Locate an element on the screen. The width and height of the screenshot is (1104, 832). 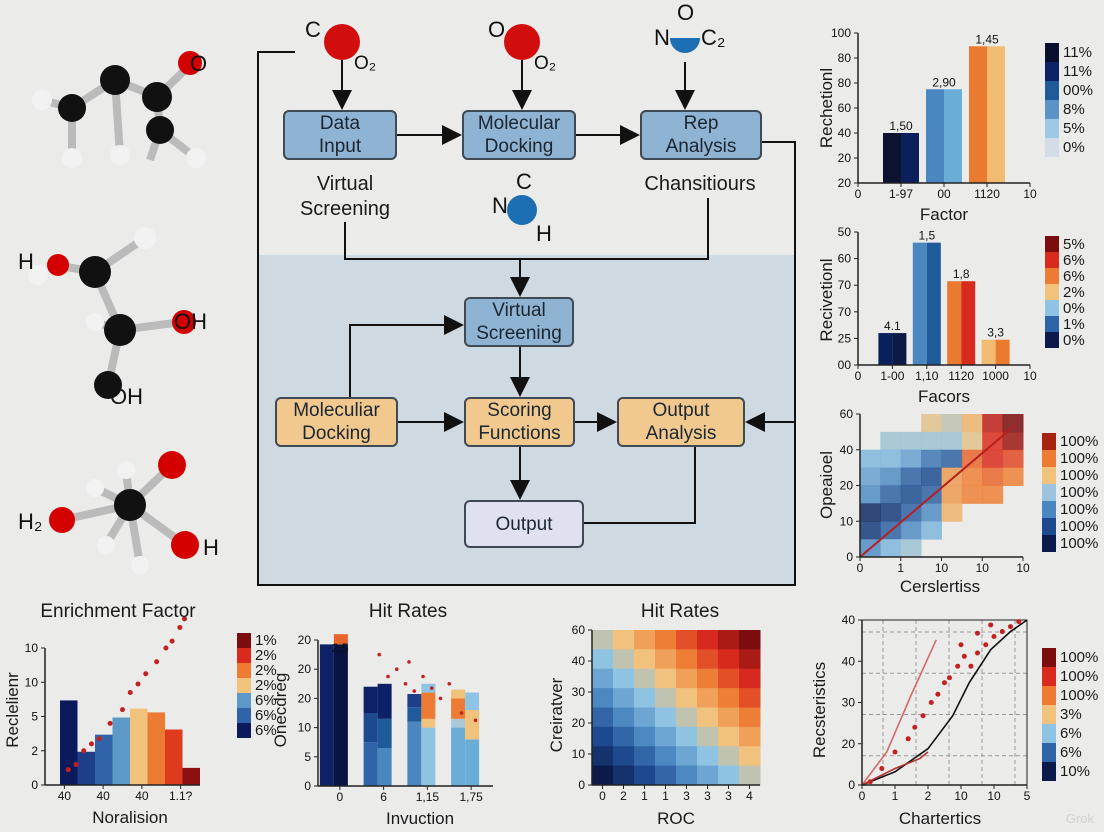
atom-label: OH is located at coordinates (126, 396).